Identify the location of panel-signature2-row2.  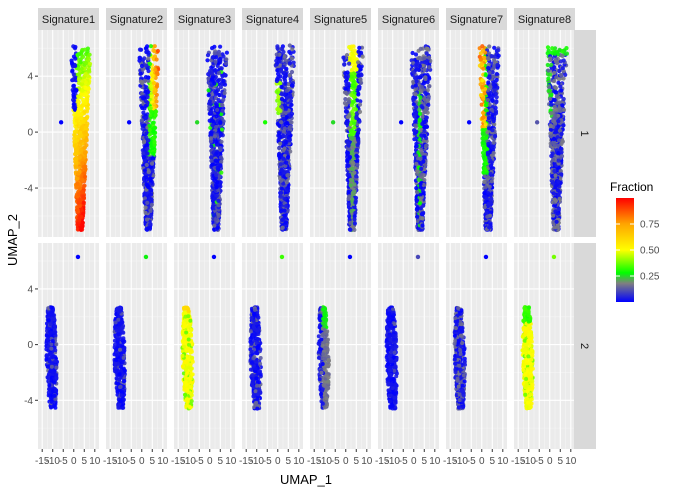
(136, 346).